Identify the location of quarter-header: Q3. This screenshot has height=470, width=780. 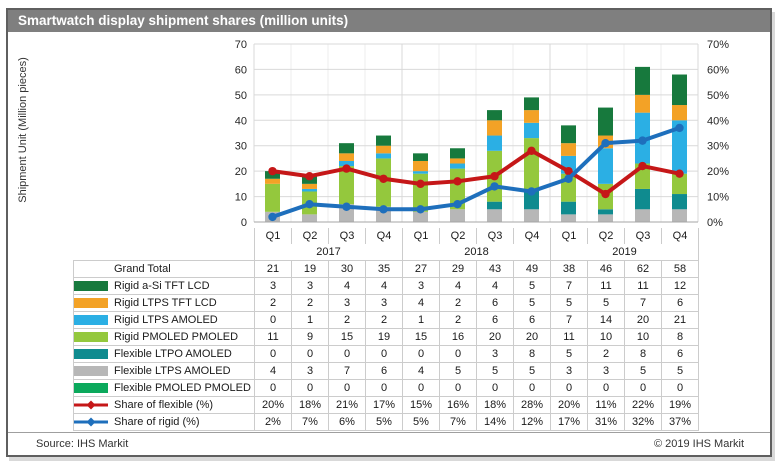
(347, 236).